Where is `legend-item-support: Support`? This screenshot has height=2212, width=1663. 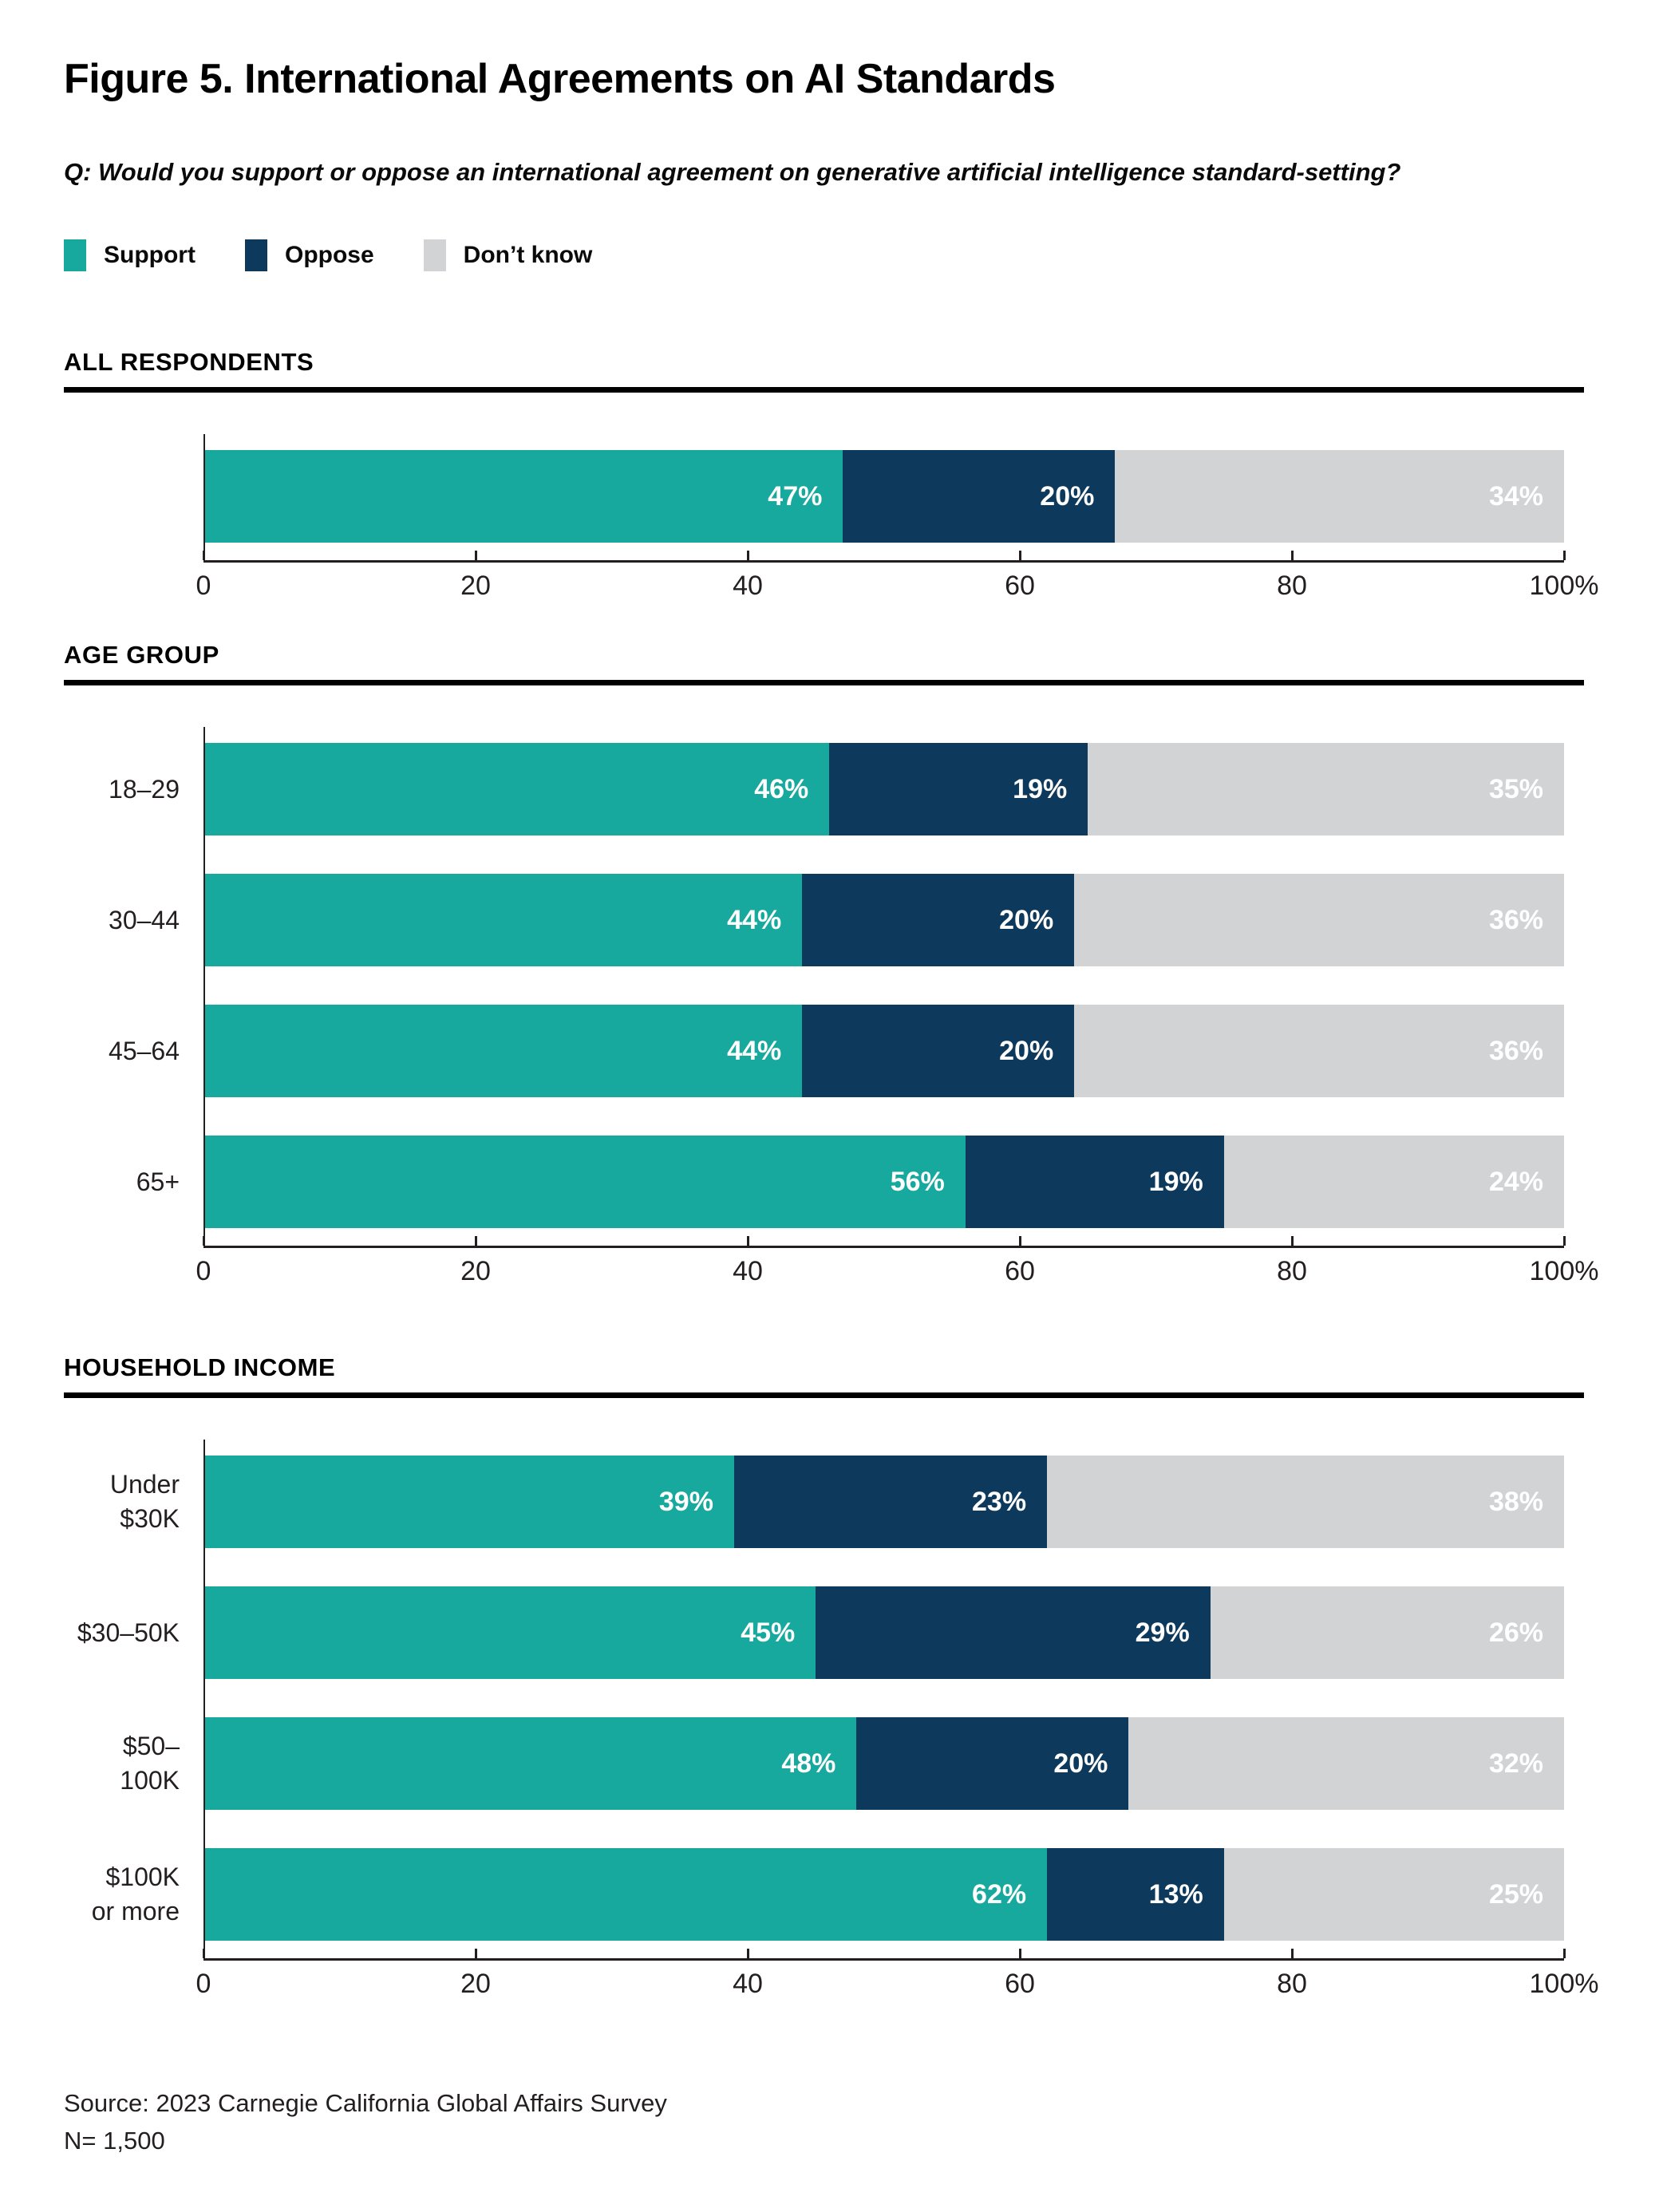 legend-item-support: Support is located at coordinates (130, 256).